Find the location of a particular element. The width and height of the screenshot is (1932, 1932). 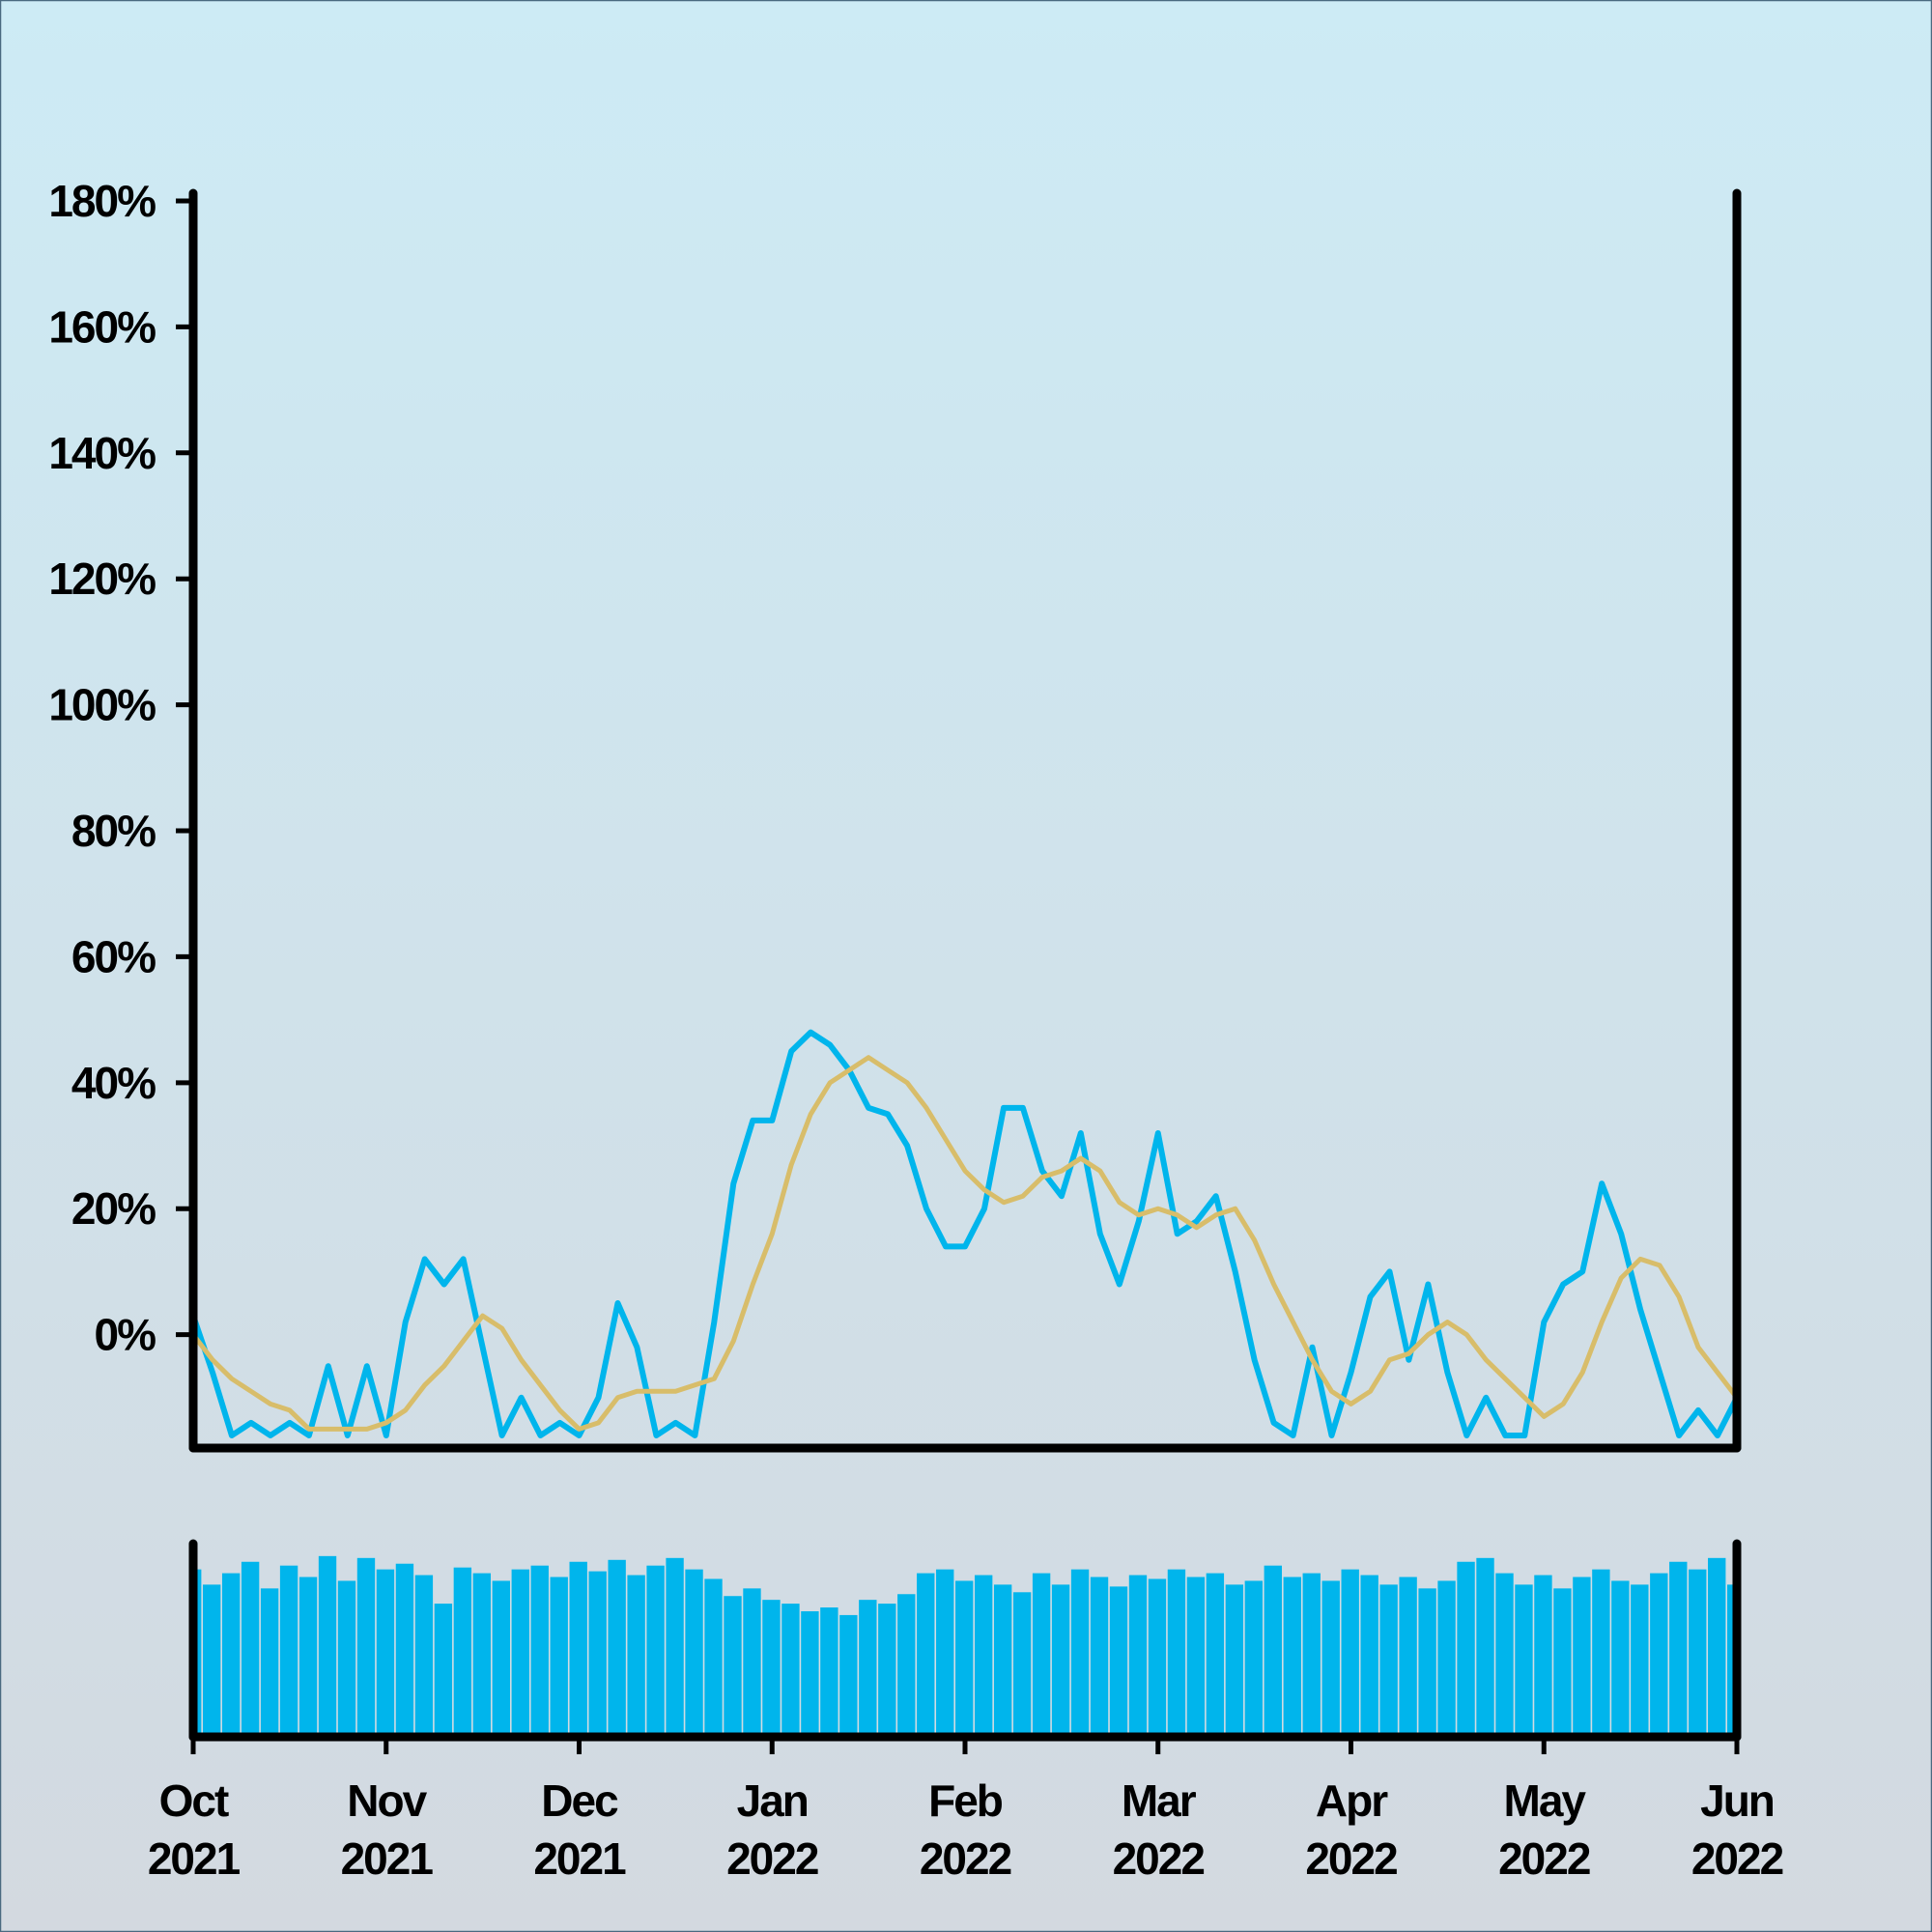

x-tick-label-line: Apr is located at coordinates (1352, 1801).